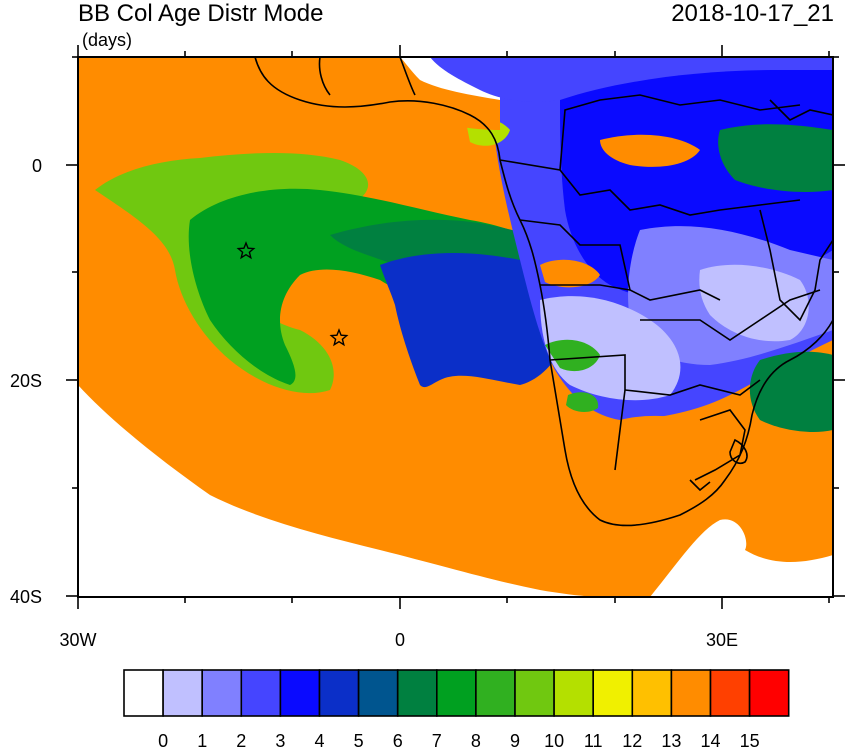 This screenshot has width=850, height=750. I want to click on colorbar-label-9: 9, so click(515, 740).